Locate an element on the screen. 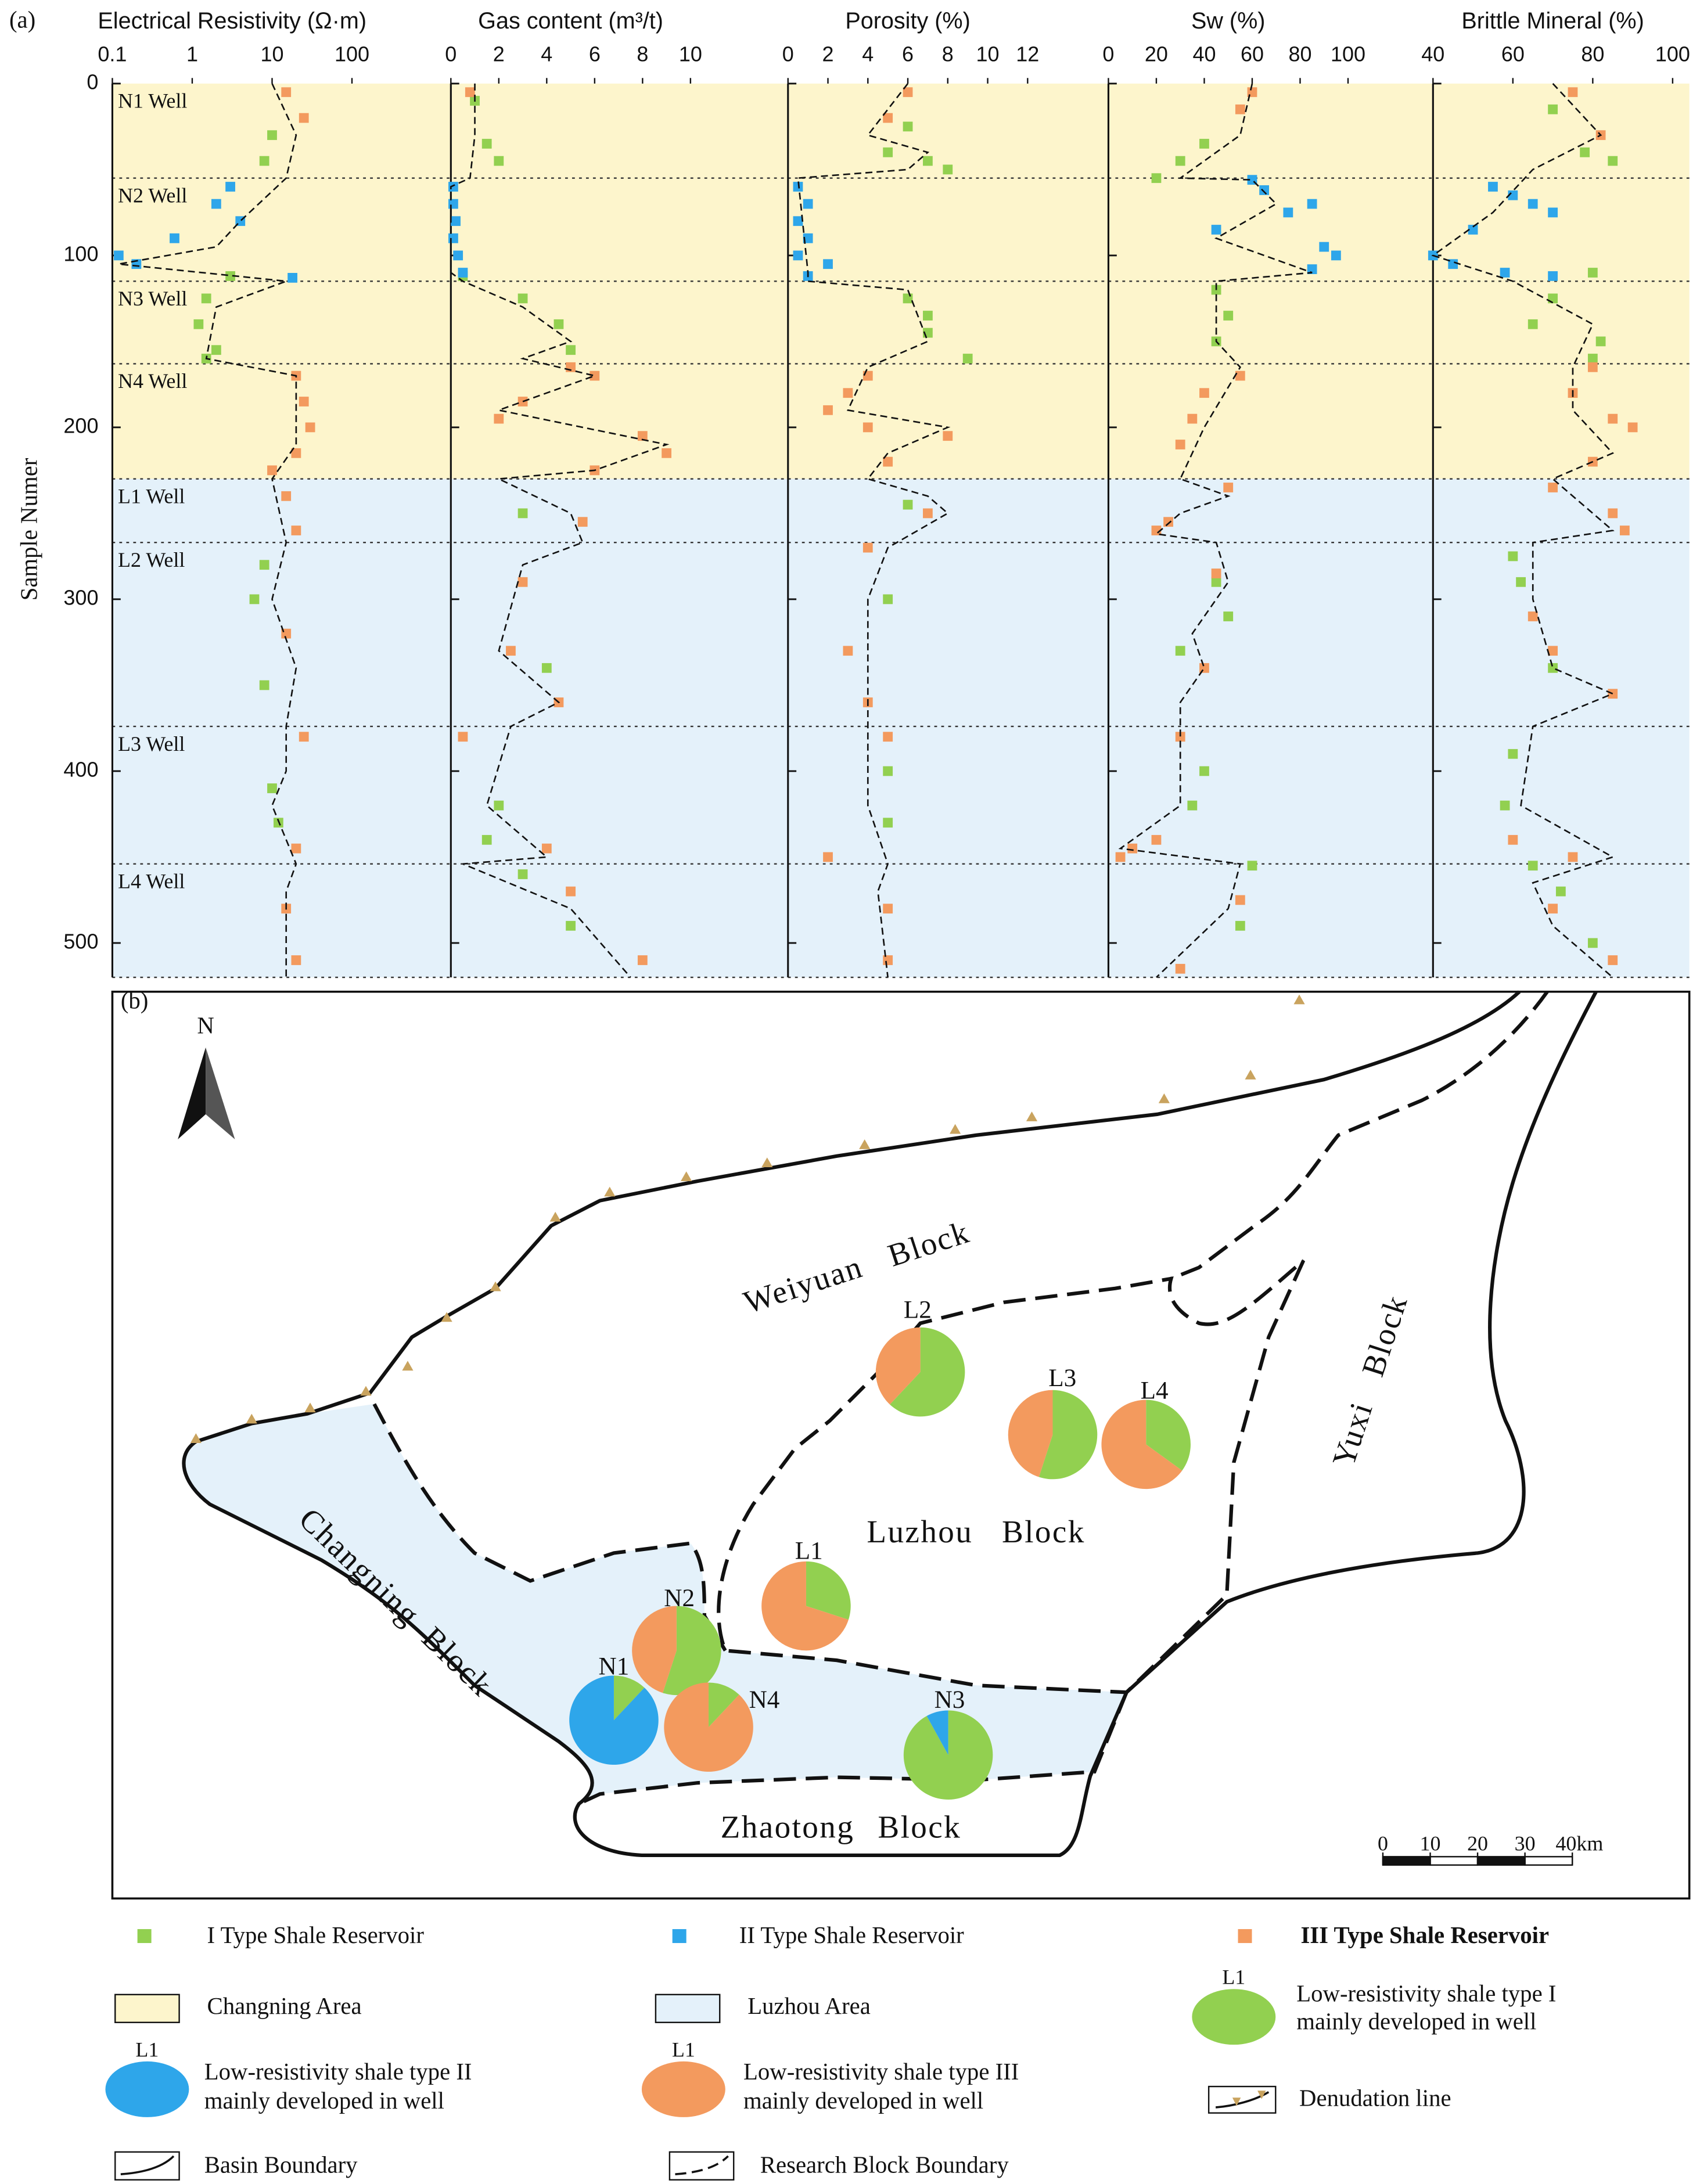  x-tick-label: 0 is located at coordinates (451, 54).